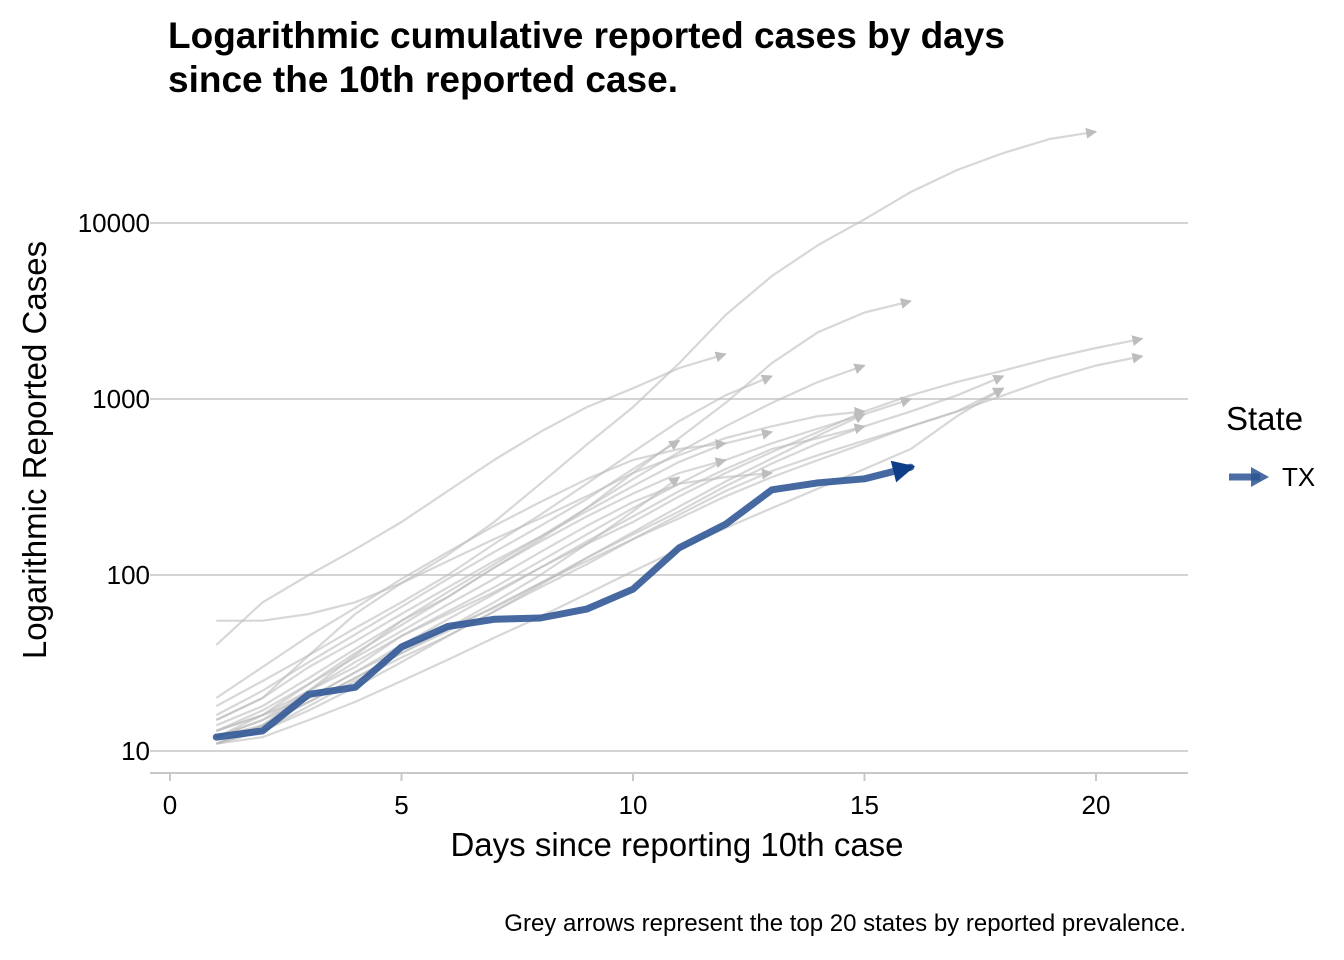  Describe the element at coordinates (114, 223) in the screenshot. I see `y-tick-label: 10000` at that location.